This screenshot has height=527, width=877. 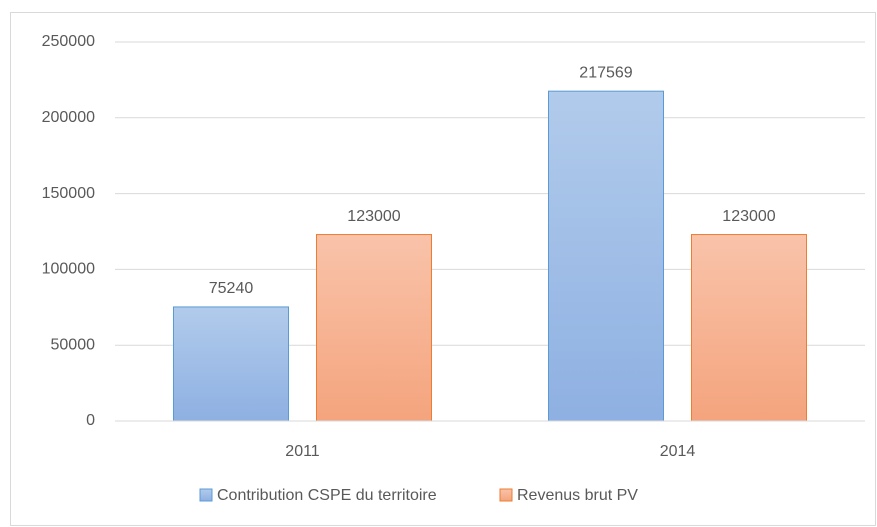 I want to click on data-label: 217569, so click(x=605, y=72).